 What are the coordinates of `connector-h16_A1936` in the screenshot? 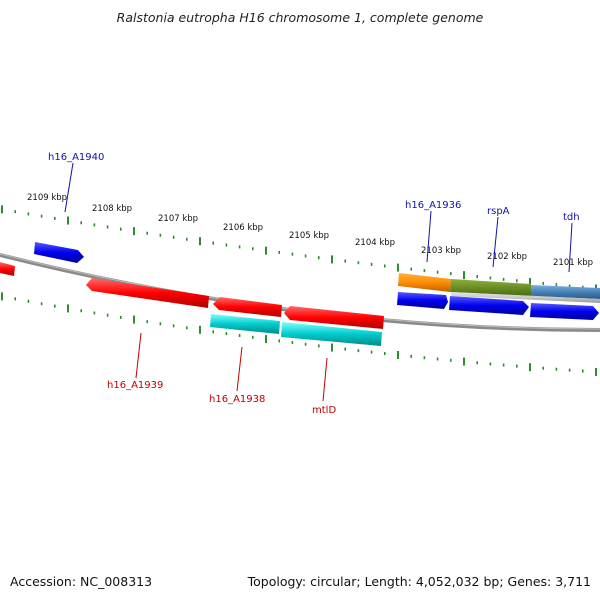 It's located at (429, 236).